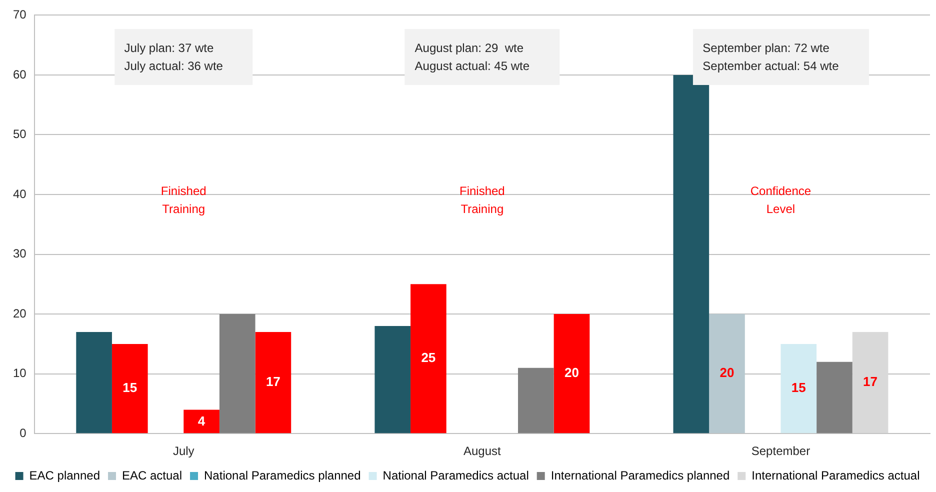  What do you see at coordinates (19, 373) in the screenshot?
I see `y-tick-label: 10` at bounding box center [19, 373].